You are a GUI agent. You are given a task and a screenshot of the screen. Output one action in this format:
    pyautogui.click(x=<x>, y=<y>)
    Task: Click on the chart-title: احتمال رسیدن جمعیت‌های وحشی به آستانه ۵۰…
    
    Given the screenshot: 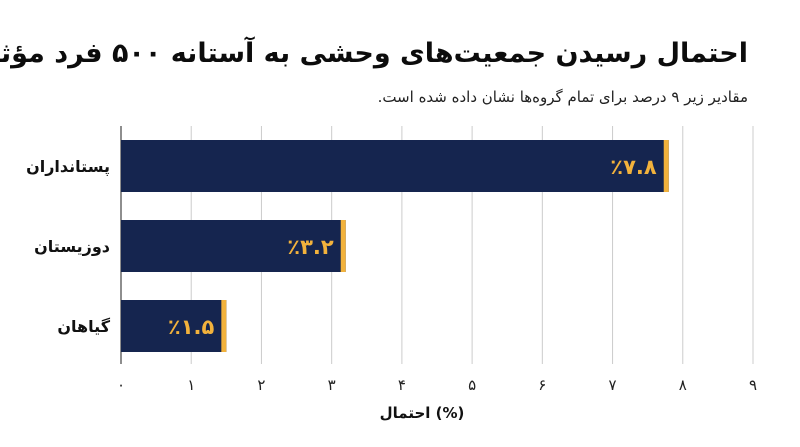 What is the action you would take?
    pyautogui.click(x=374, y=53)
    